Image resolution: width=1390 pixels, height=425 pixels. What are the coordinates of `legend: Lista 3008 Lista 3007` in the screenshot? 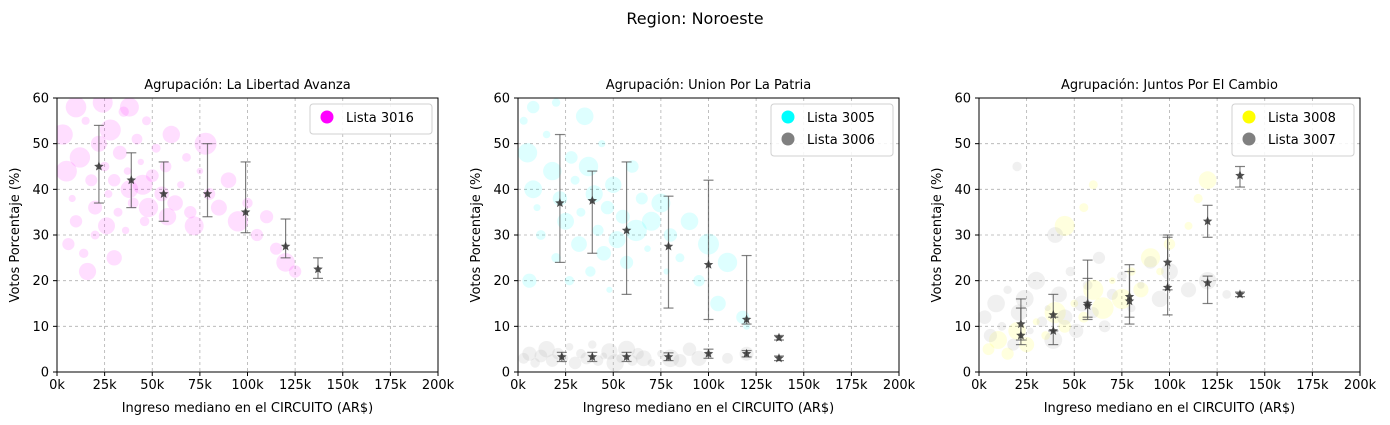 It's located at (1293, 130).